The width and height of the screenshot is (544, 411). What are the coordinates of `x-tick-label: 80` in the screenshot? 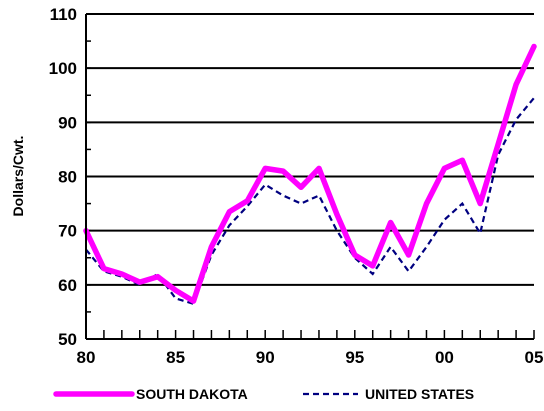 It's located at (86, 357).